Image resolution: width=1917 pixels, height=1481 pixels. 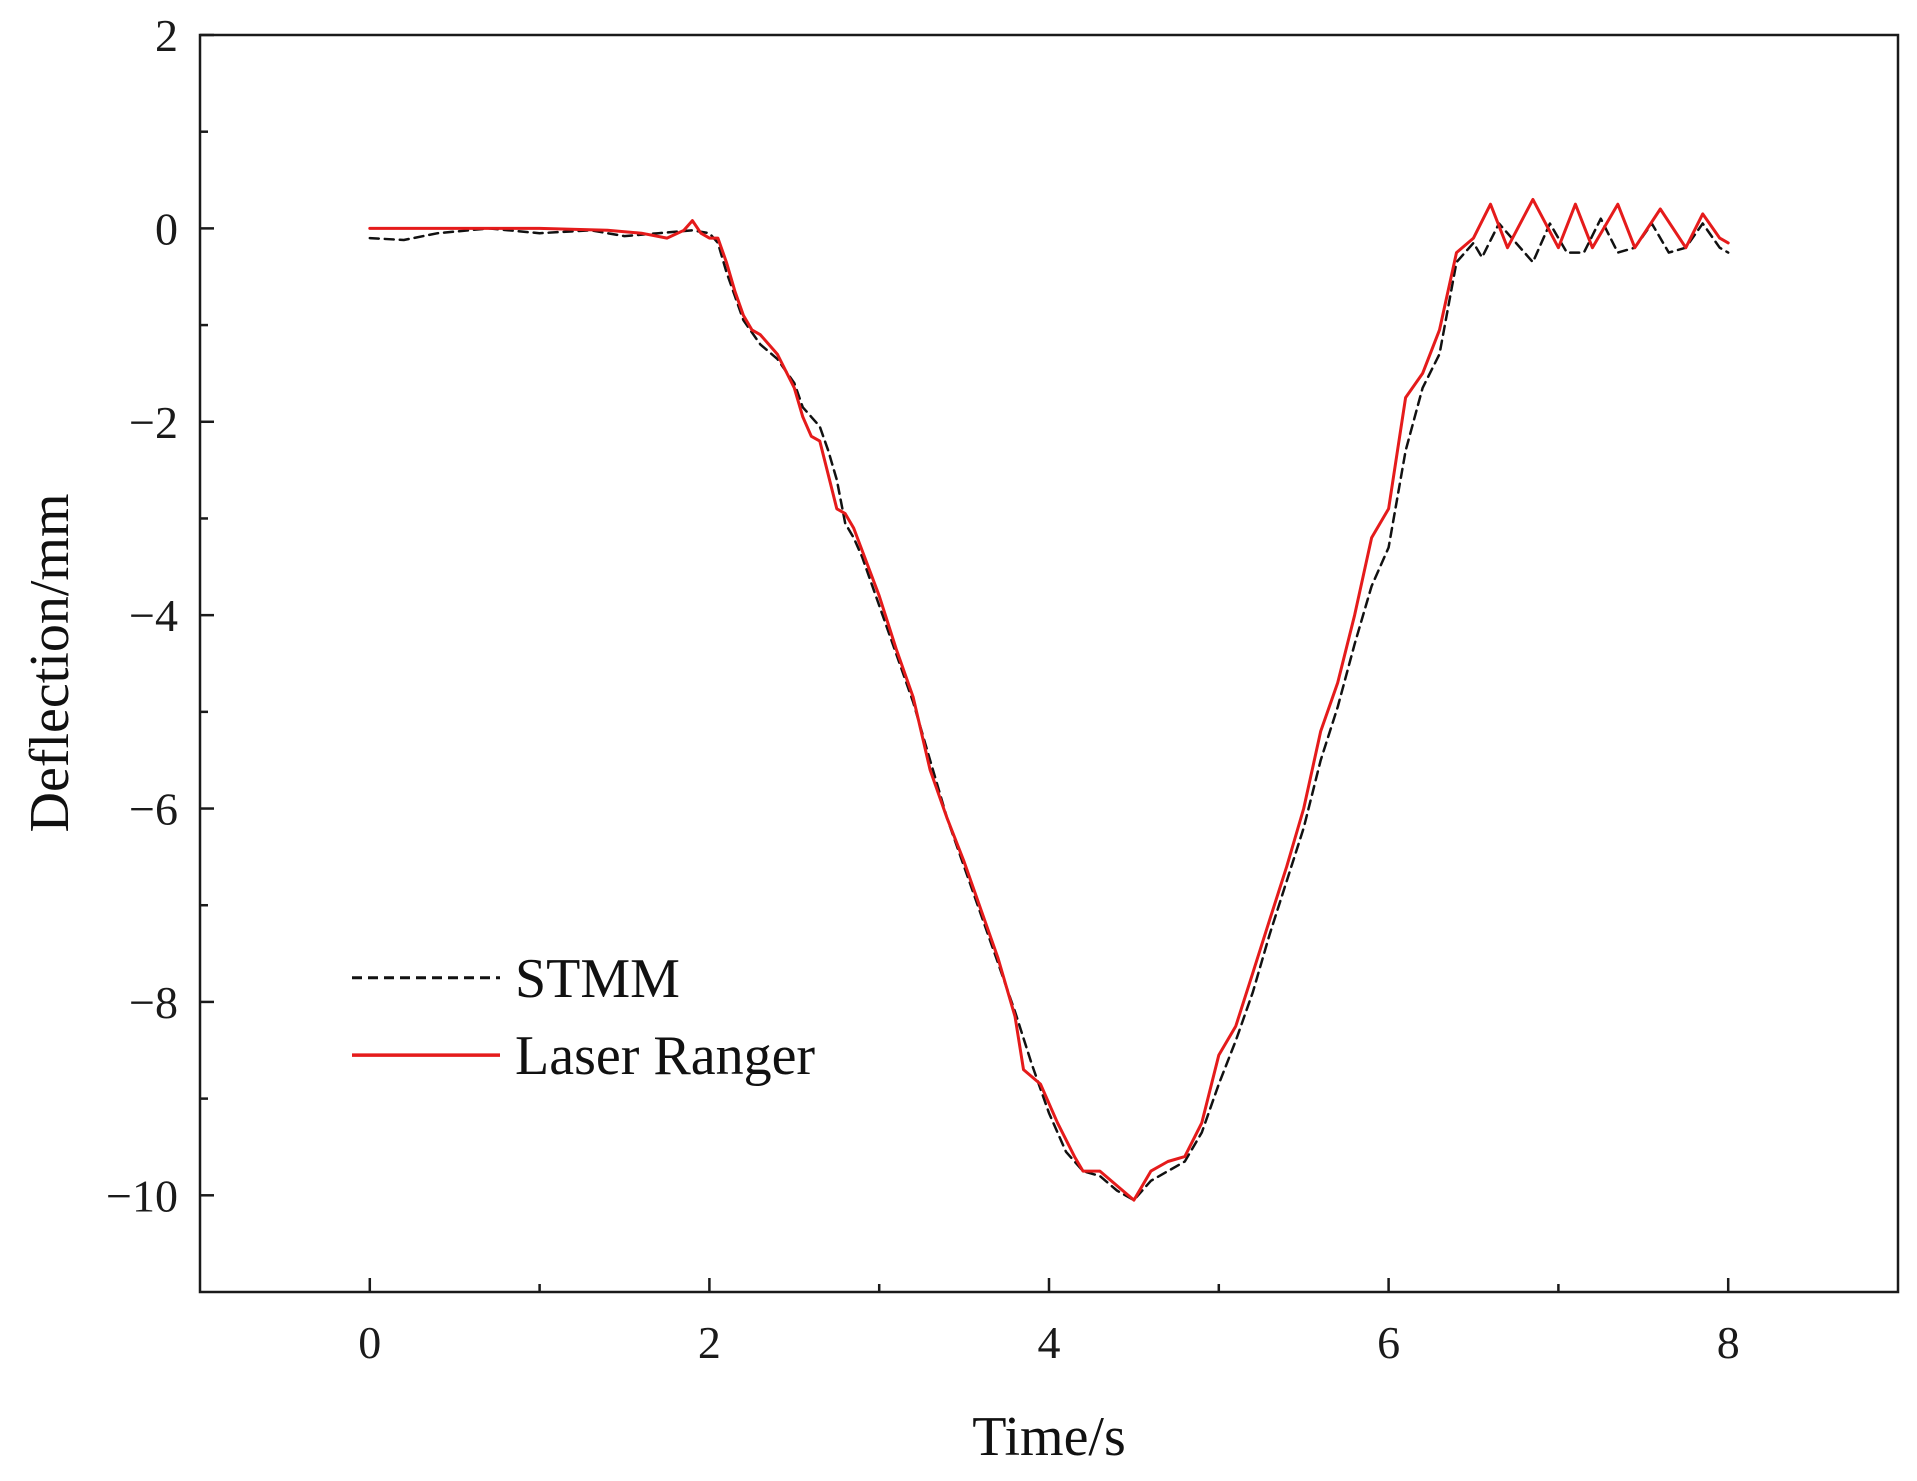 I want to click on y-tick-label: −8, so click(x=153, y=1002).